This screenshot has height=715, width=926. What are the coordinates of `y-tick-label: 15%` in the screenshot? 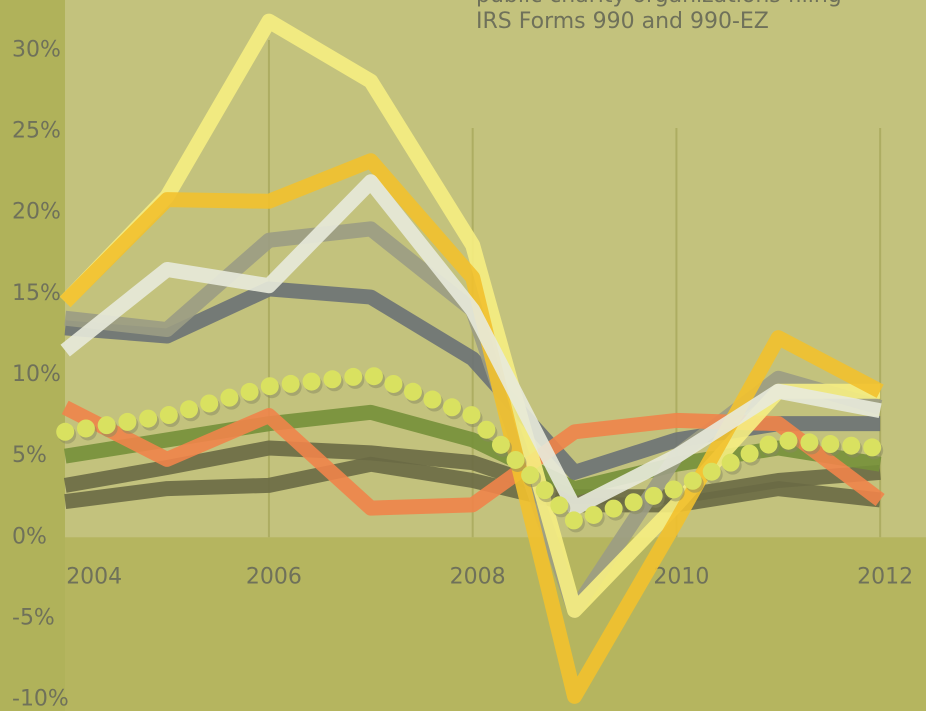 It's located at (36, 293).